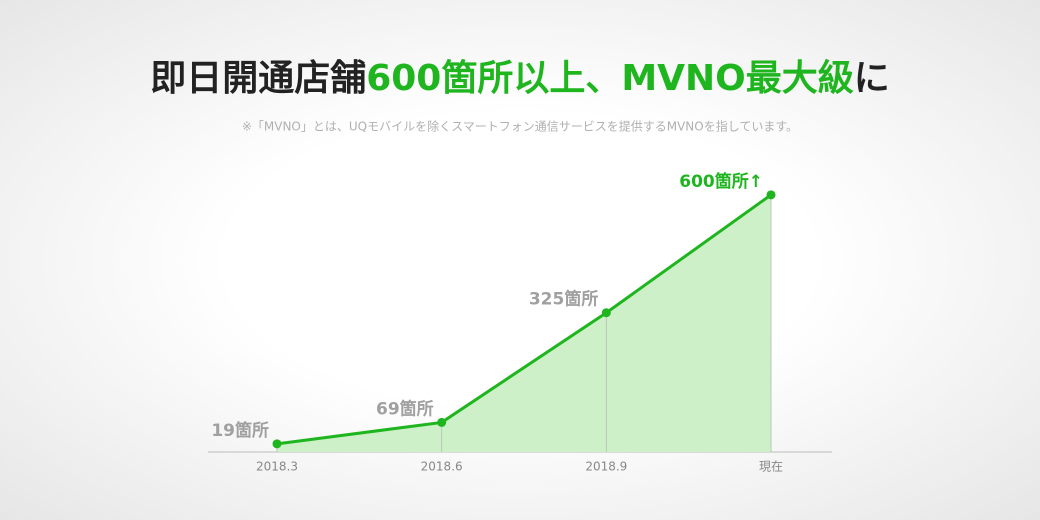 The image size is (1040, 520). I want to click on title-part: 即日開通店舗, so click(258, 78).